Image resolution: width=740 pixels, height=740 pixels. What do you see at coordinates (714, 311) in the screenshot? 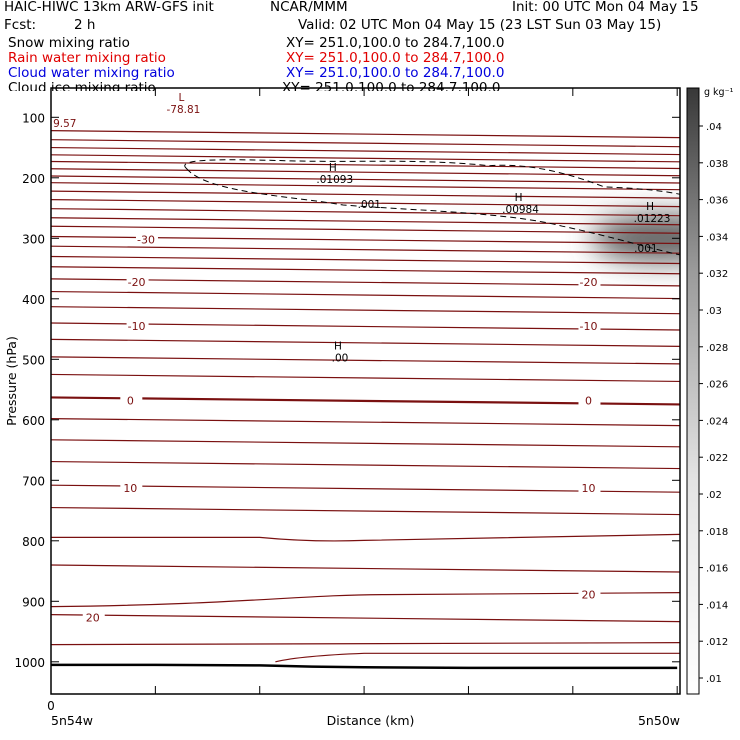
I see `colorbar-tick-label: .03` at bounding box center [714, 311].